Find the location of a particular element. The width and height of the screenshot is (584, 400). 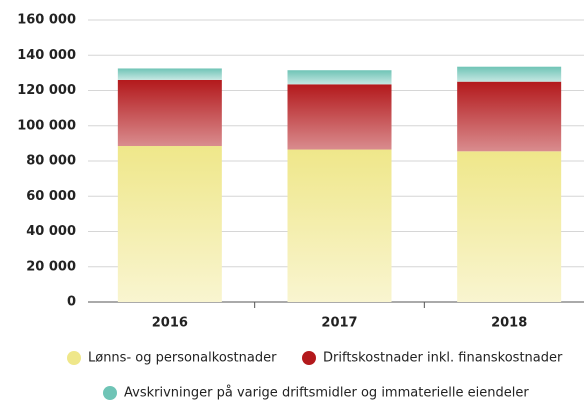

y-tick-label: 0 is located at coordinates (71, 302).